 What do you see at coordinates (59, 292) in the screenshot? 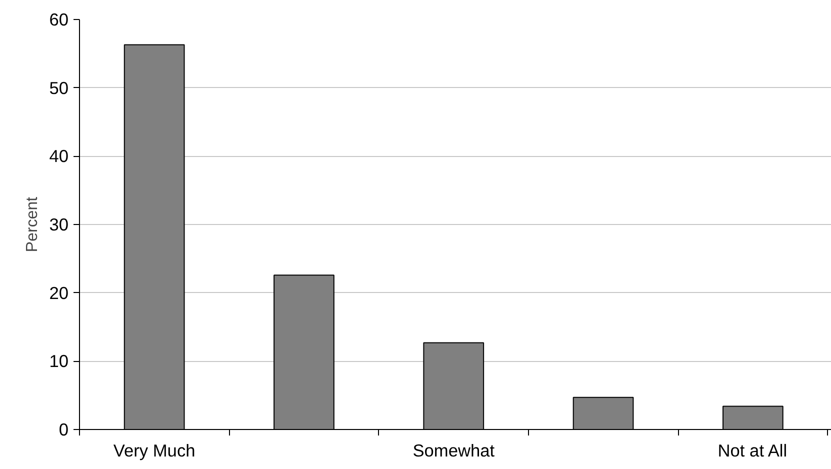
I see `y-tick-label: 20` at bounding box center [59, 292].